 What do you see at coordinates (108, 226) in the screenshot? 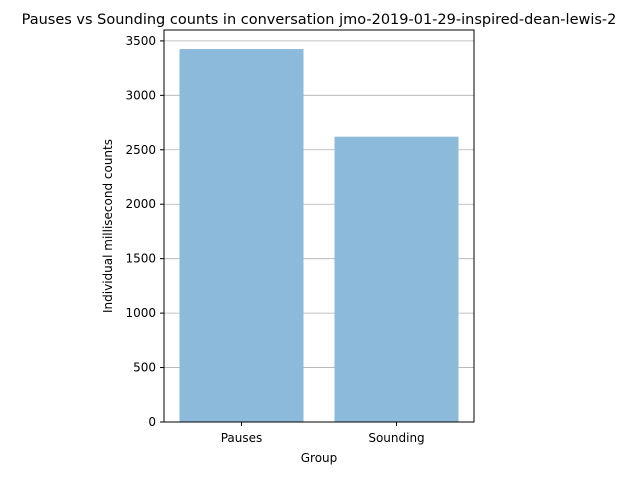
I see `y-axis-label: Individual millisecond counts` at bounding box center [108, 226].